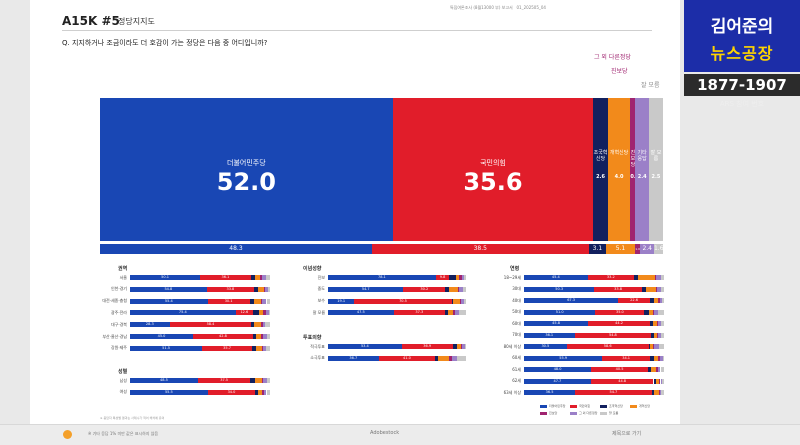  What do you see at coordinates (557, 406) in the screenshot?
I see `legend-label: 더불어민주당` at bounding box center [557, 406].